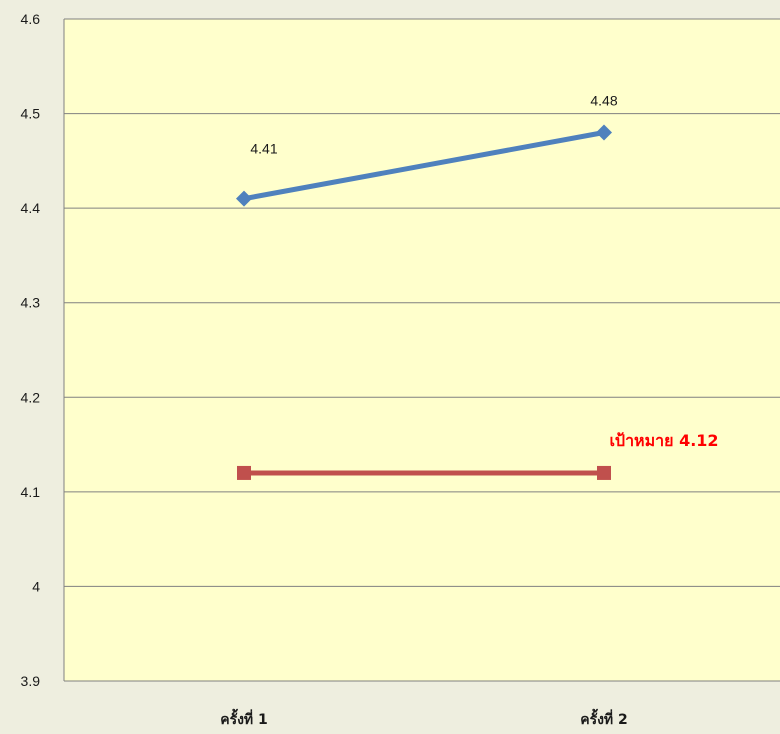  Describe the element at coordinates (31, 208) in the screenshot. I see `y-tick-label: 4.4` at that location.